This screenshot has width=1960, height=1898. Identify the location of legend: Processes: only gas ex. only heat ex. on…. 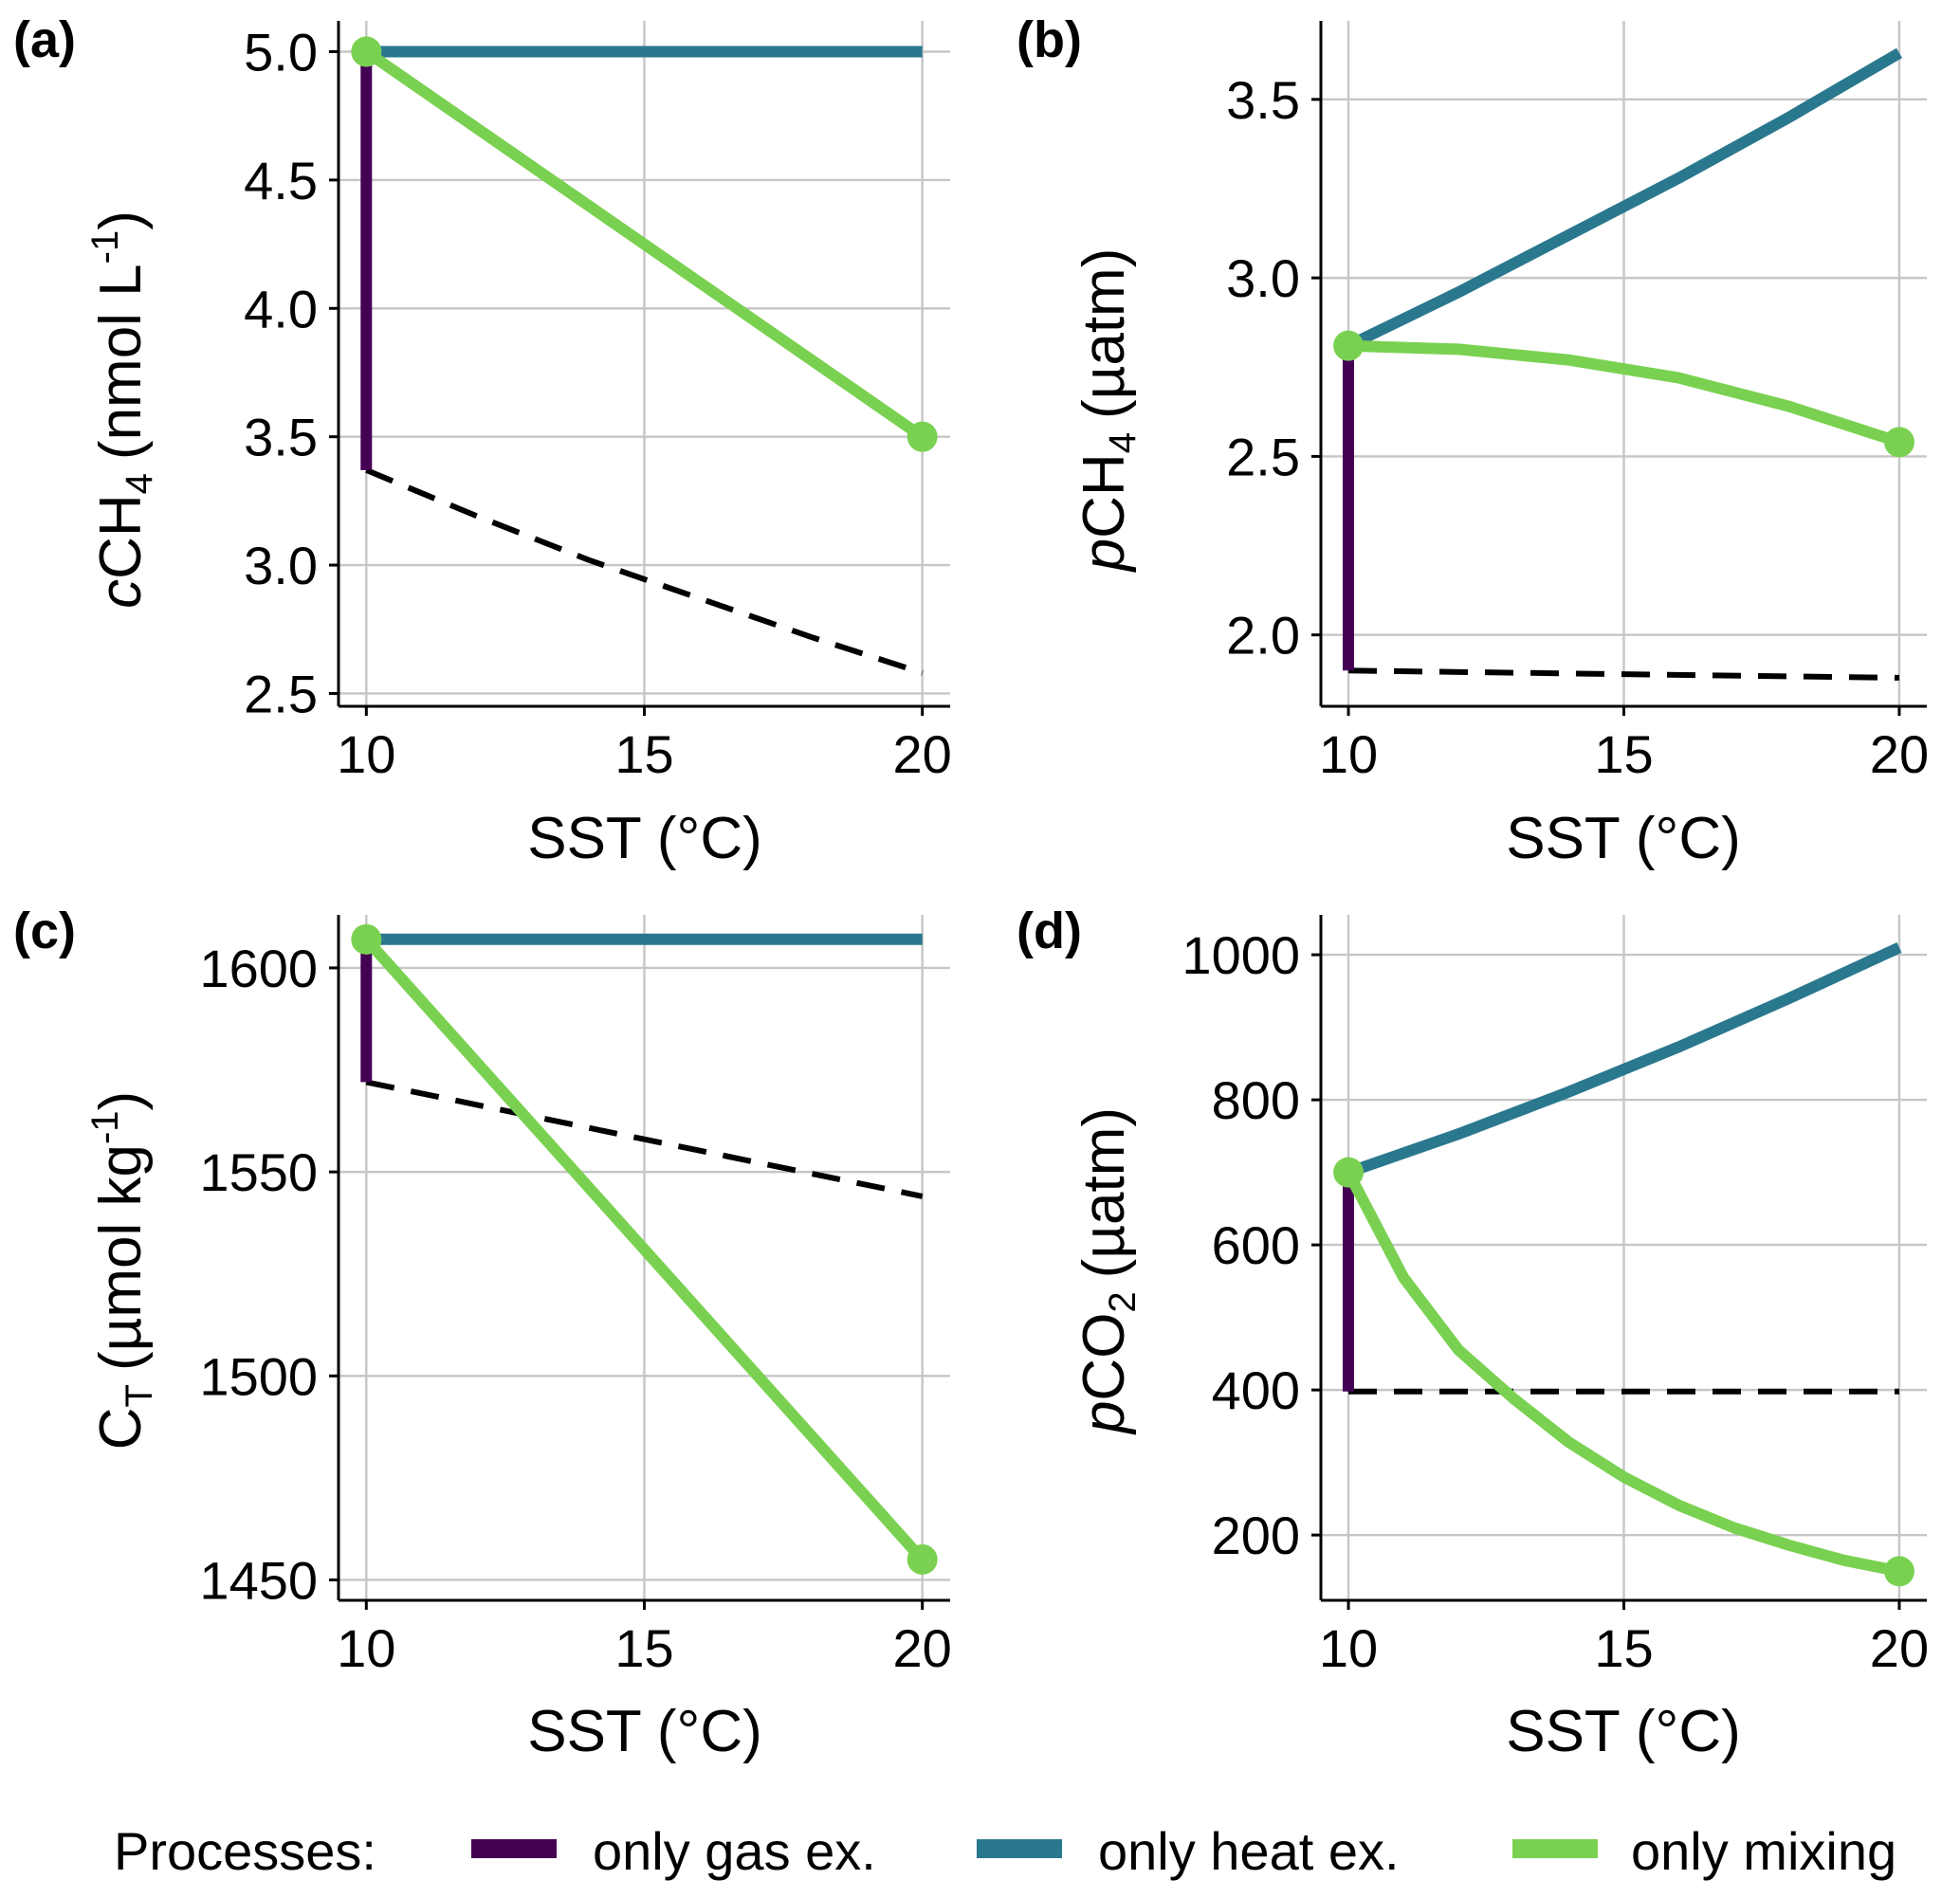
(1005, 1851).